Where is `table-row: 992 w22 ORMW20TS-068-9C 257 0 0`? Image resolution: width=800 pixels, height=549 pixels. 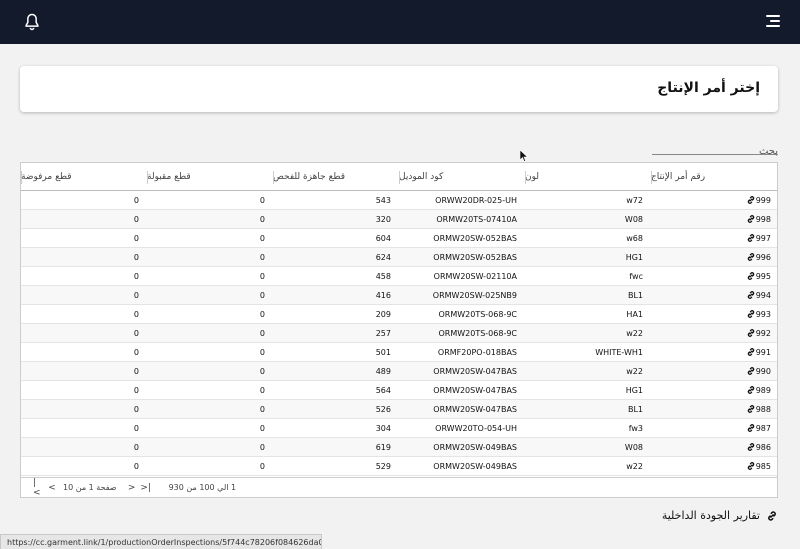 table-row: 992 w22 ORMW20TS-068-9C 257 0 0 is located at coordinates (399, 333).